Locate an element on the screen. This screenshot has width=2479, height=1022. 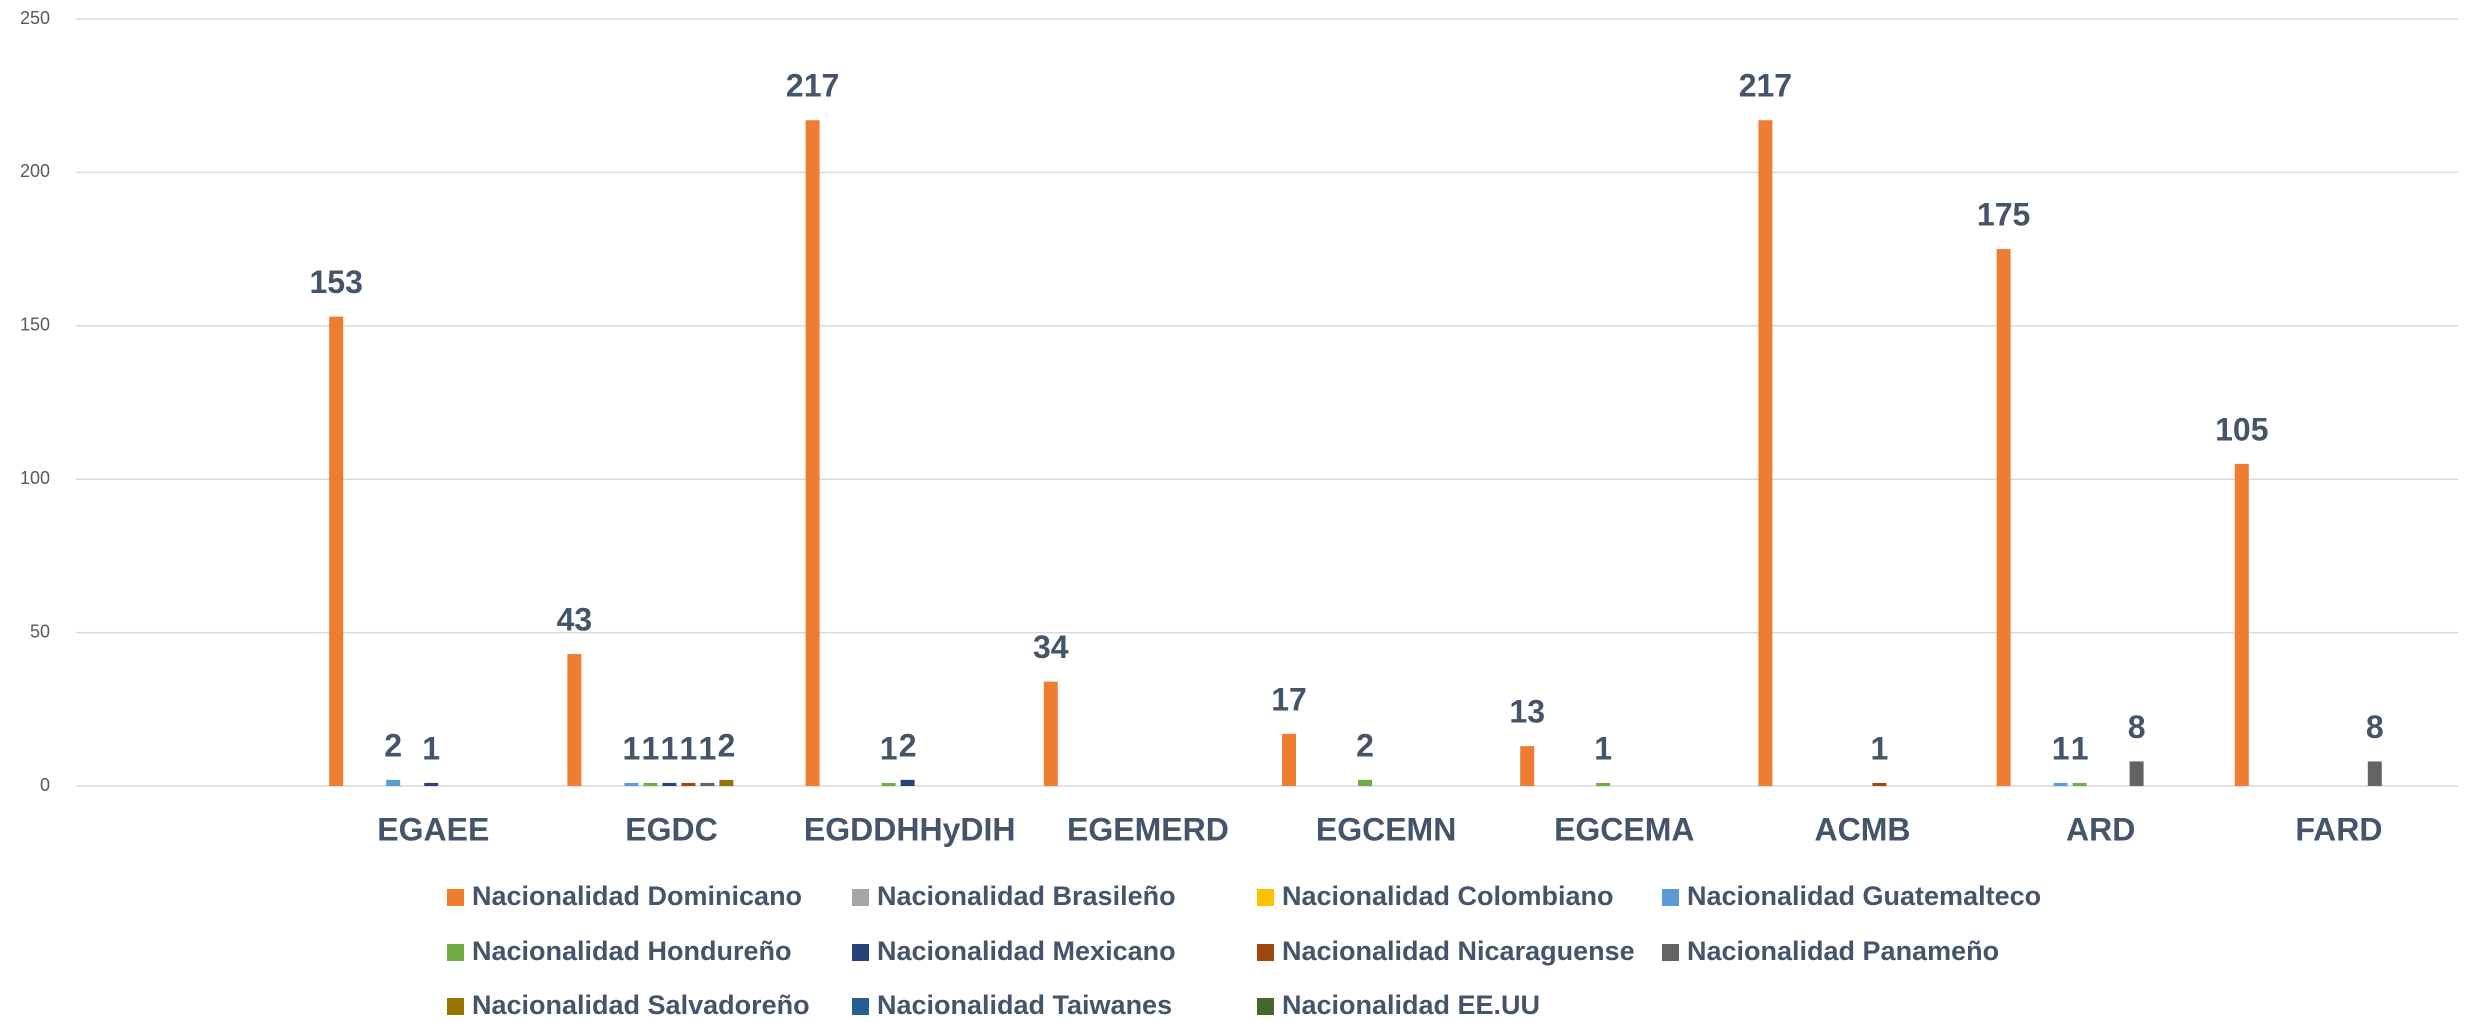
data-label: 153 is located at coordinates (336, 282).